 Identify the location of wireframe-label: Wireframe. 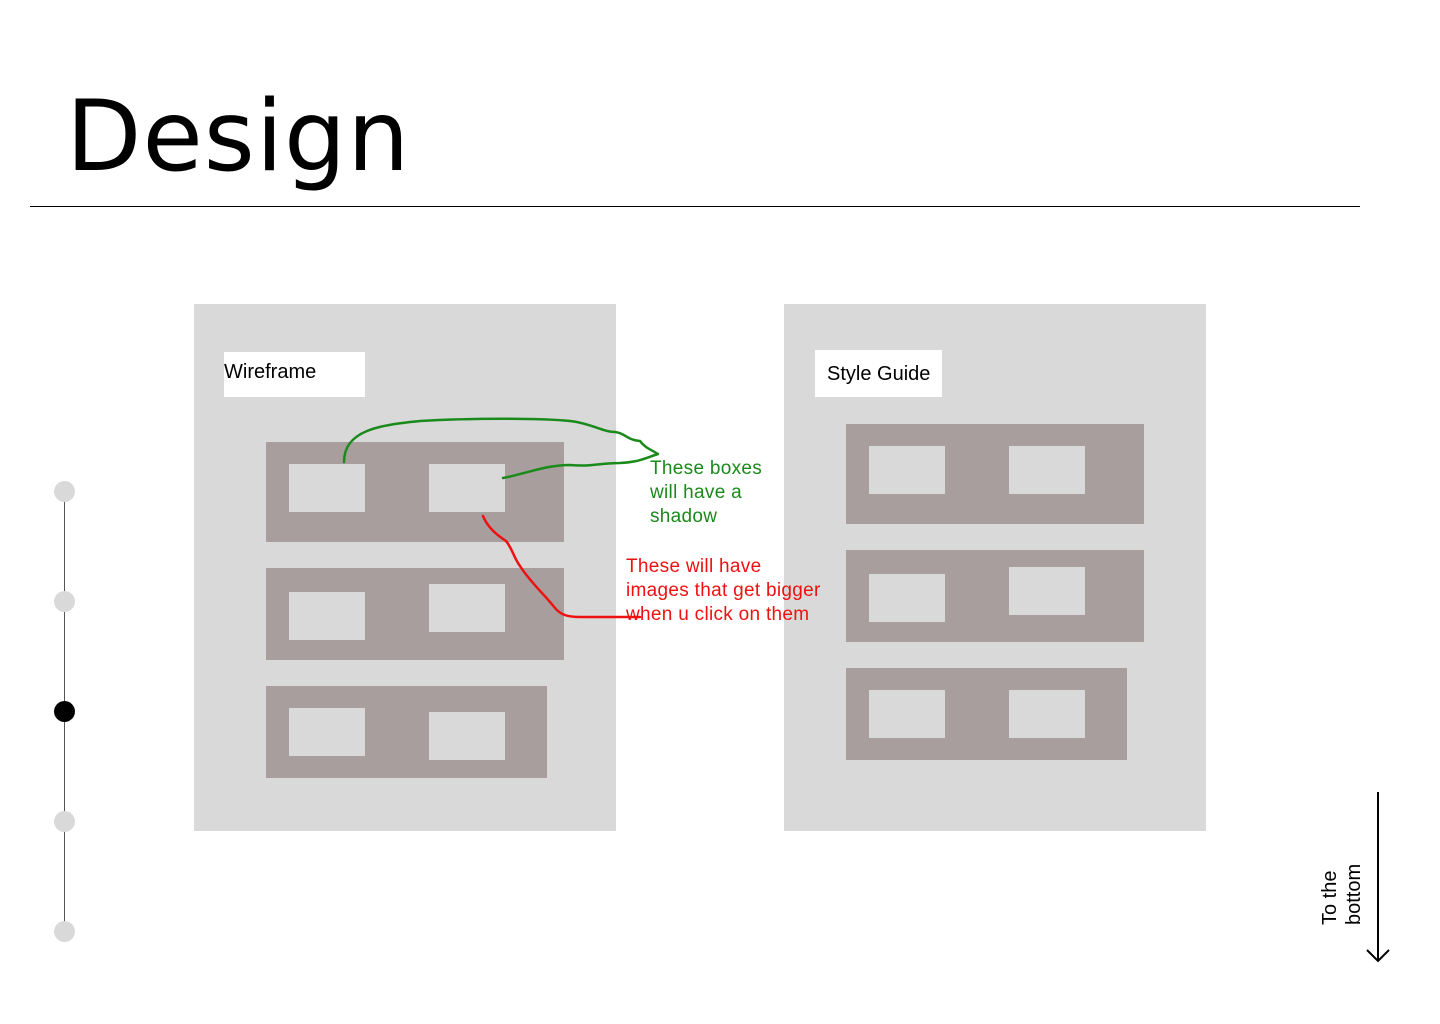
(294, 374).